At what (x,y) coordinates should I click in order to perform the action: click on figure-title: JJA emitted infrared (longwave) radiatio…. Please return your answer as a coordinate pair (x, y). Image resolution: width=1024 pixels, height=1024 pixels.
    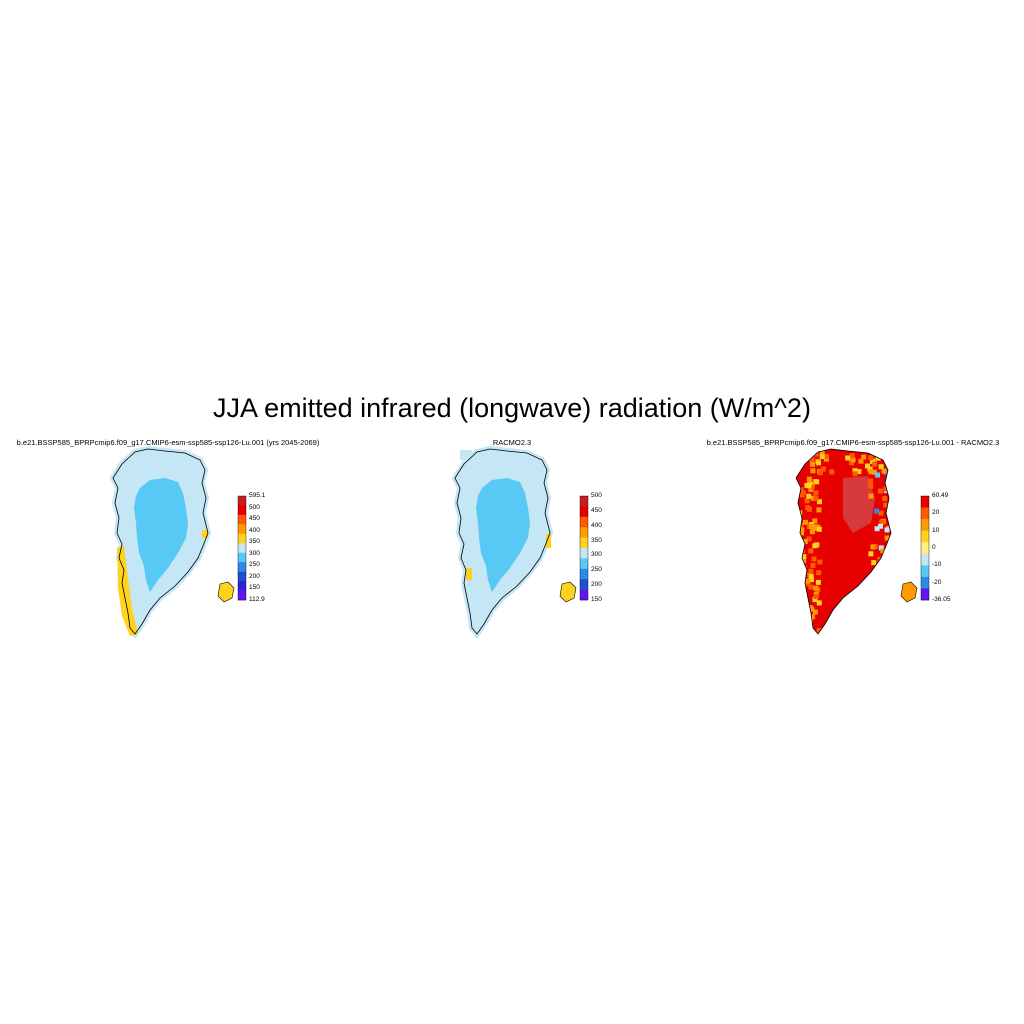
    Looking at the image, I should click on (512, 408).